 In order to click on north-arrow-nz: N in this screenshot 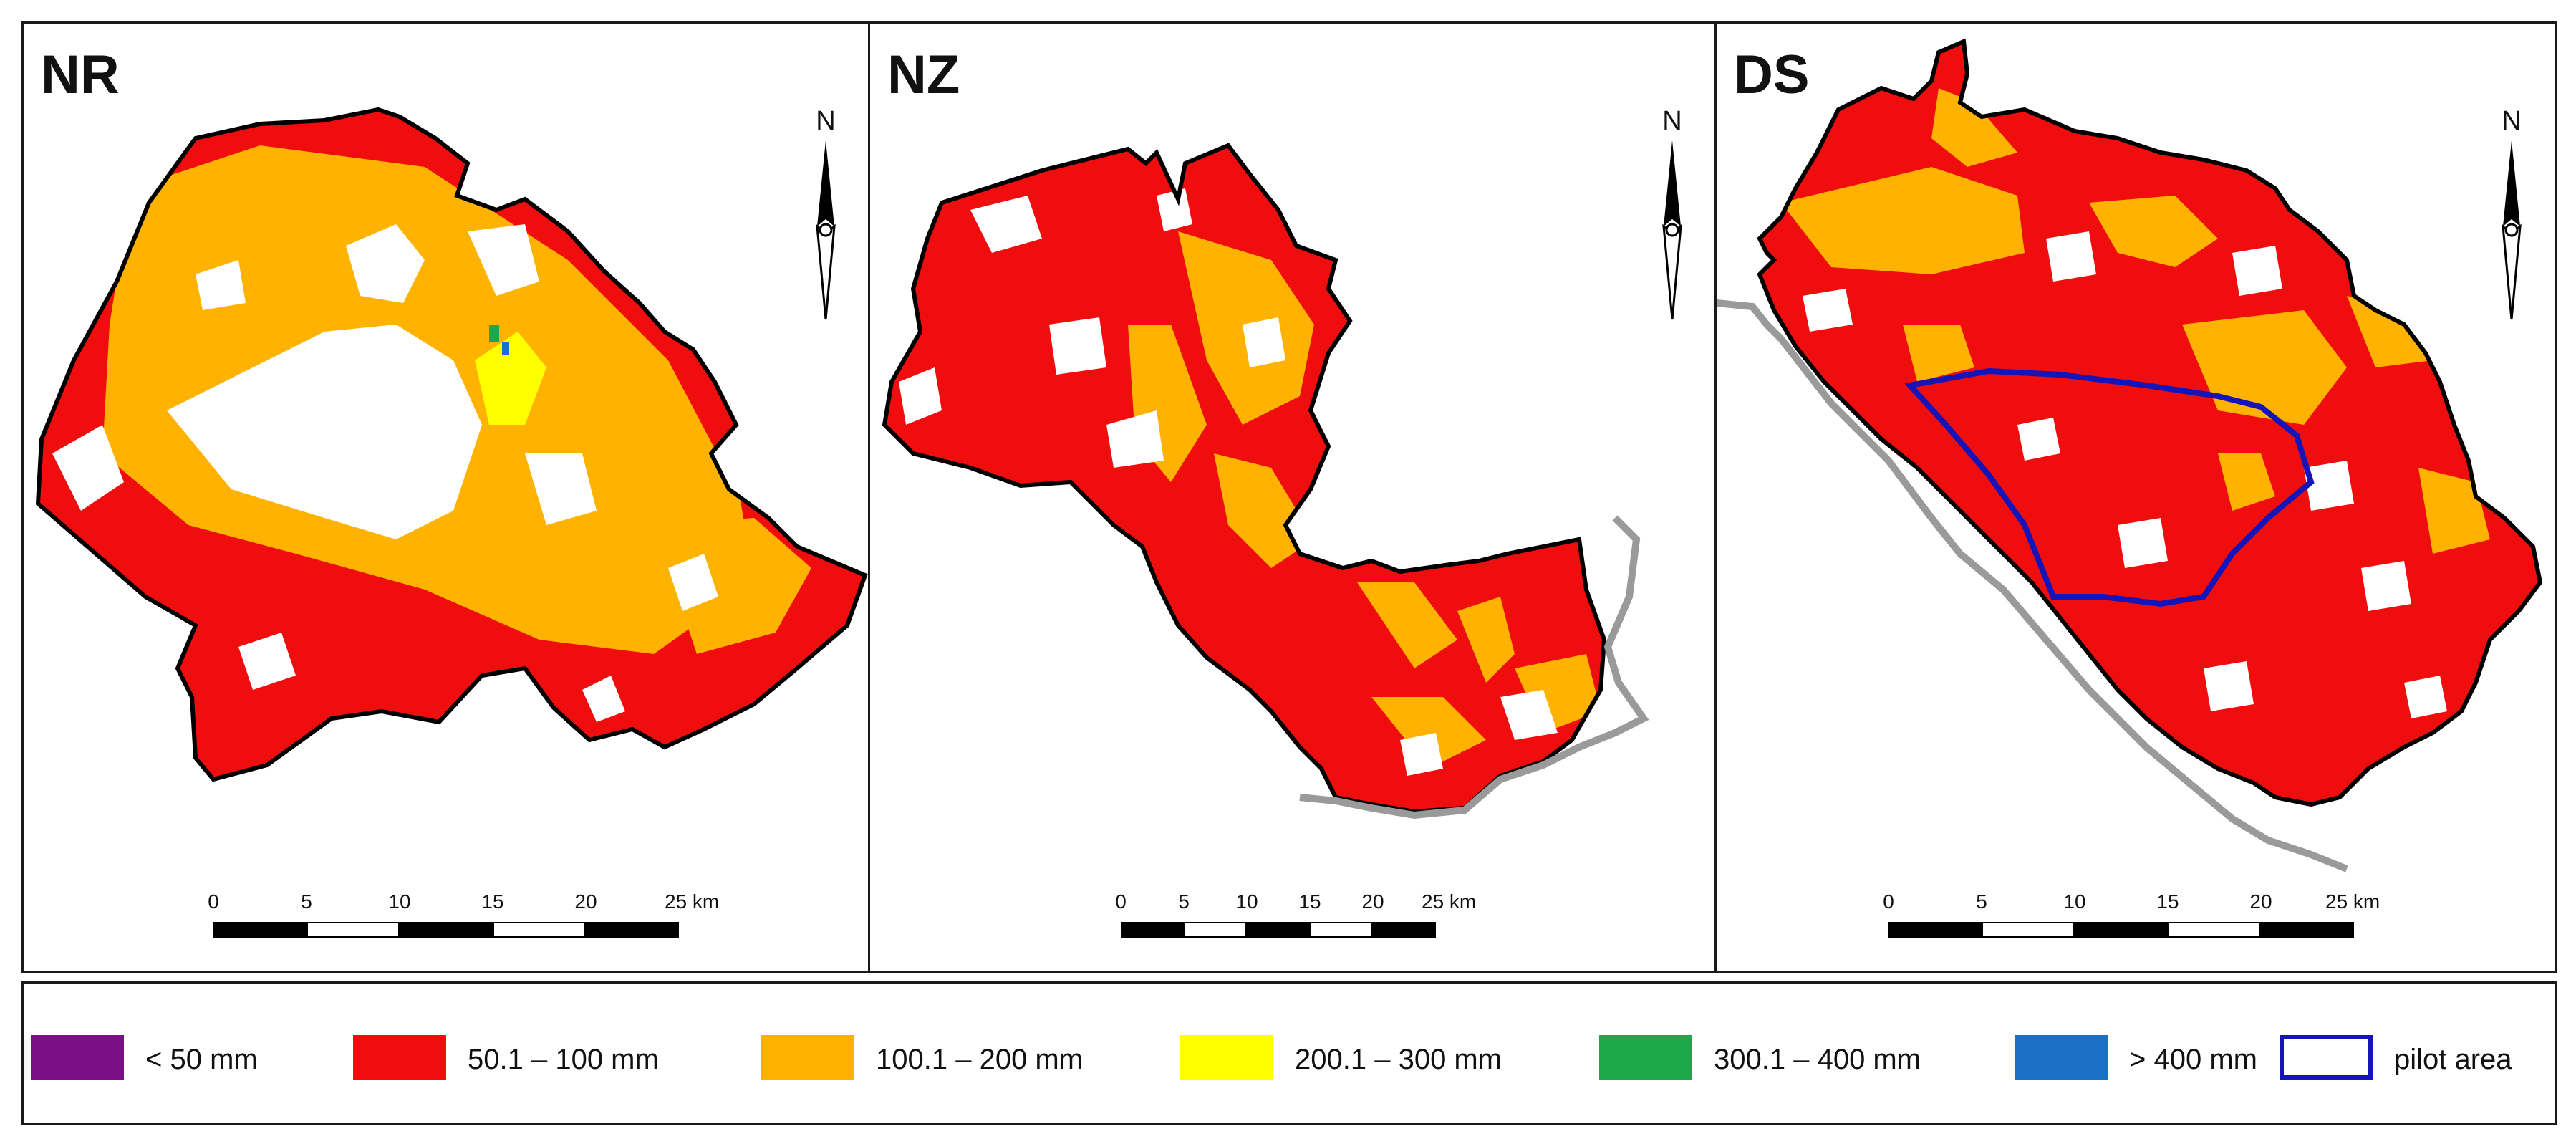, I will do `click(1673, 217)`.